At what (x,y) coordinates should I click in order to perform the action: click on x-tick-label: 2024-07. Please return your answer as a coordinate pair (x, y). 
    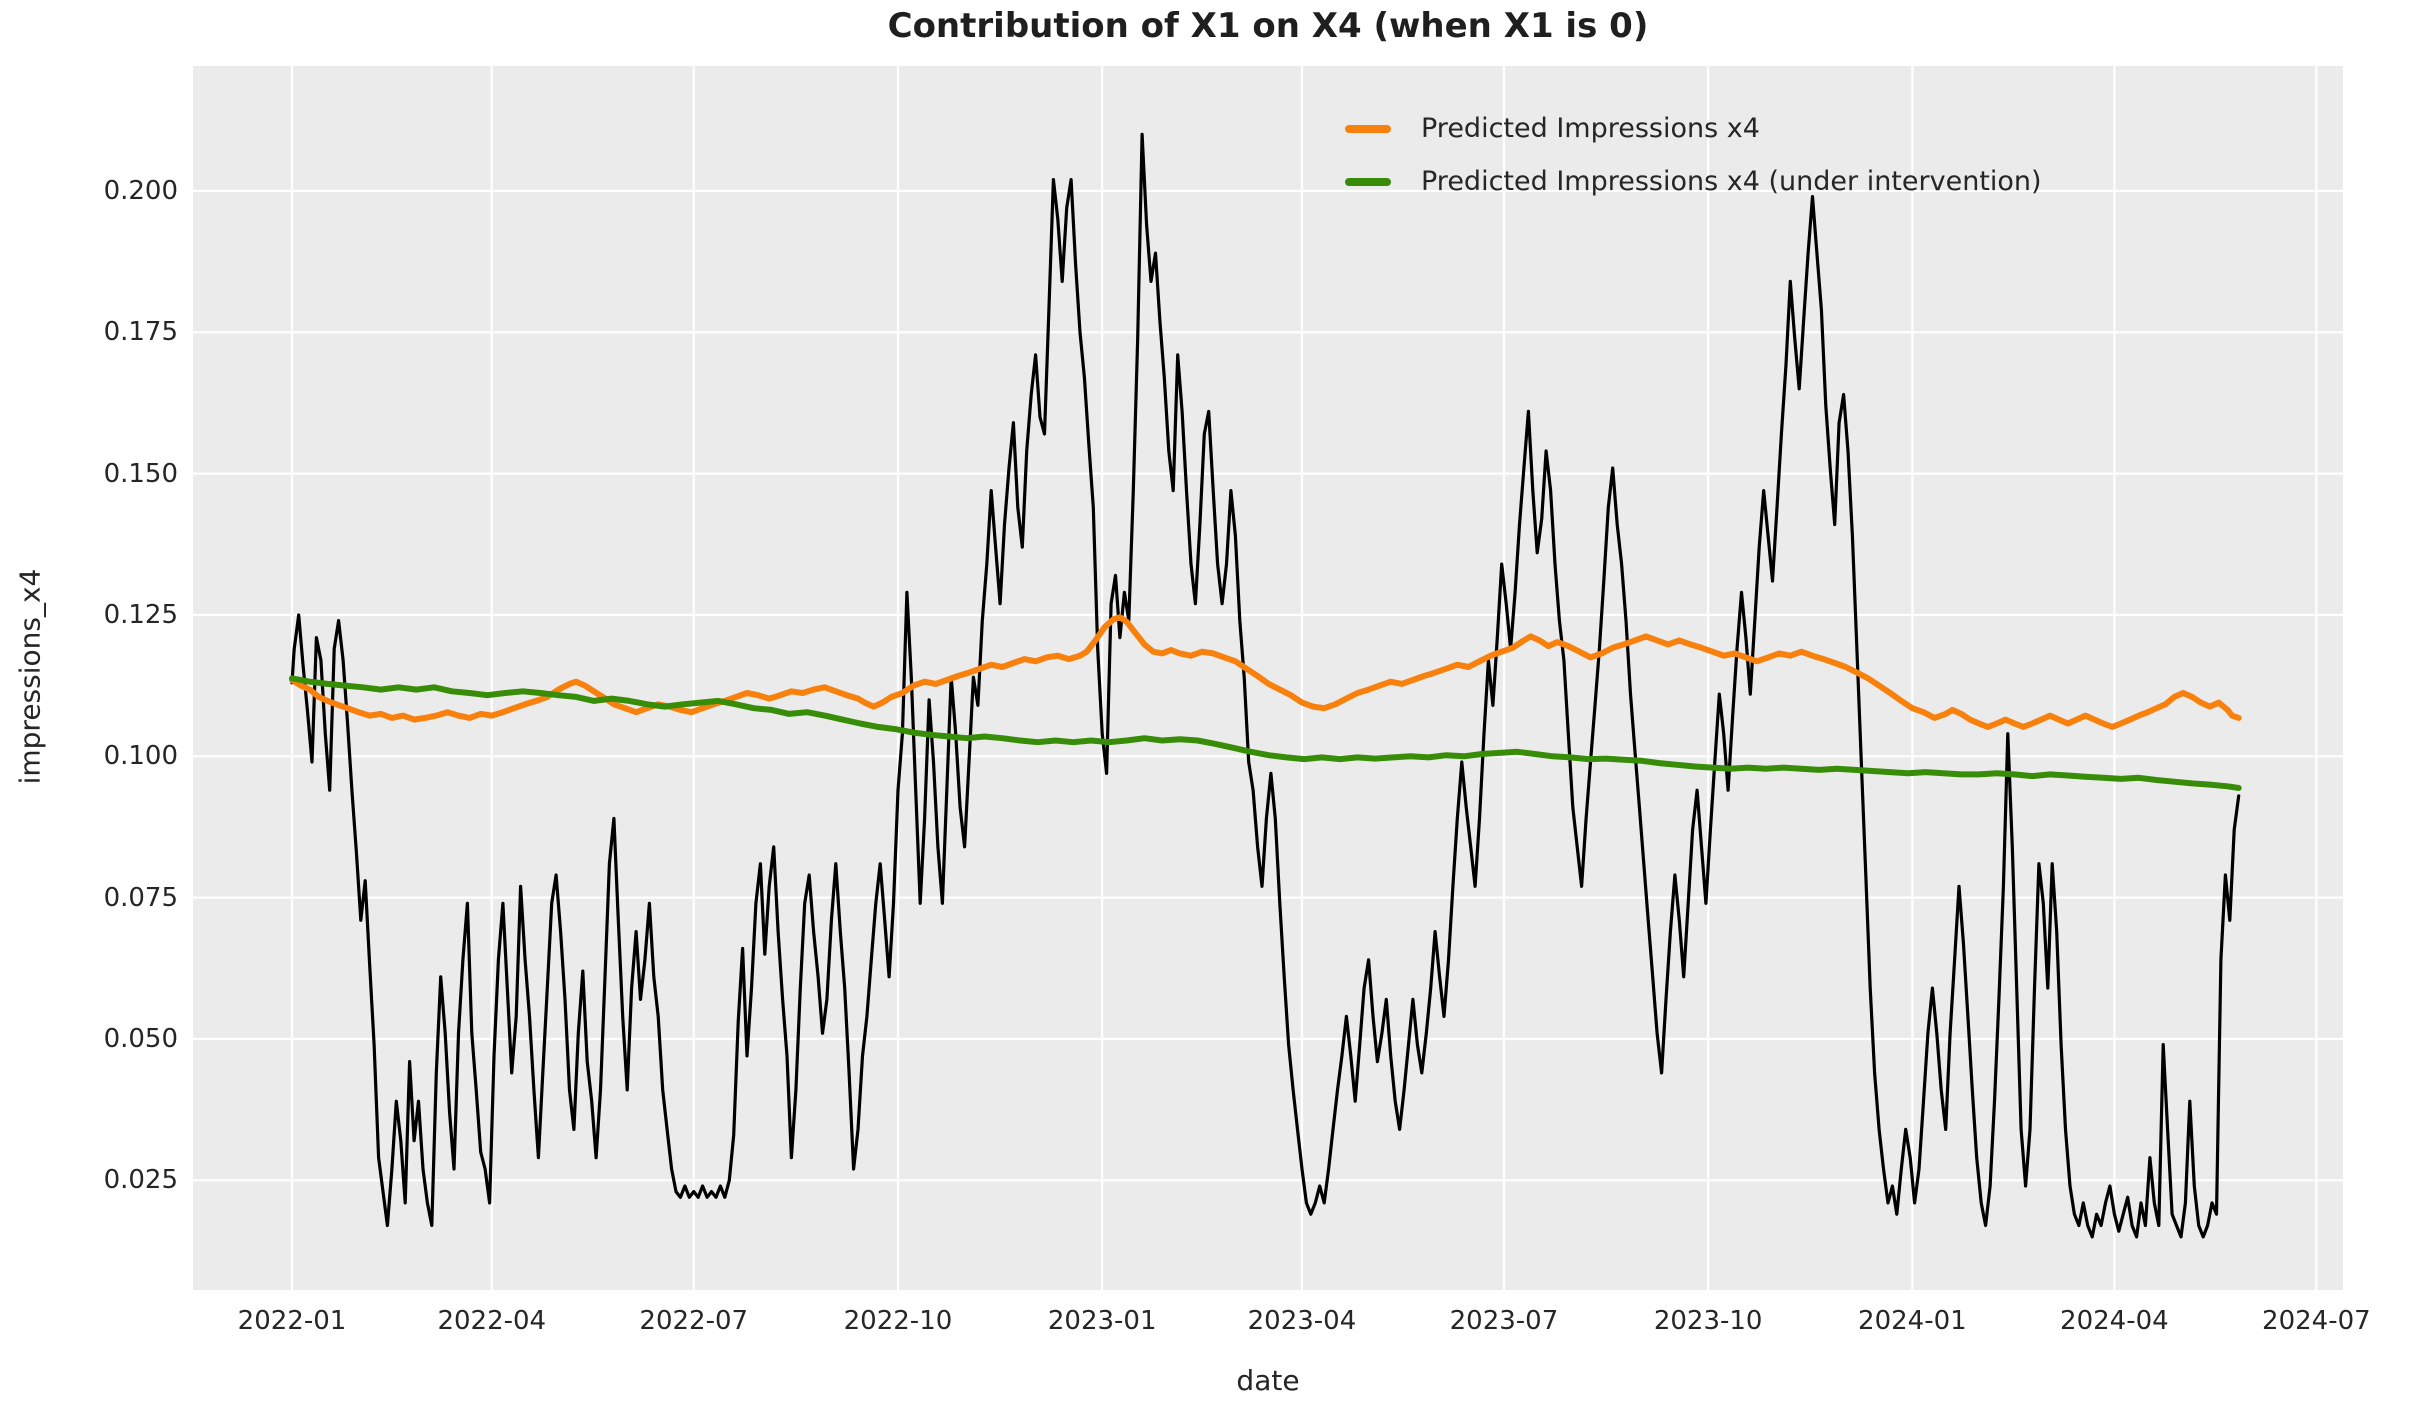
    Looking at the image, I should click on (2316, 1321).